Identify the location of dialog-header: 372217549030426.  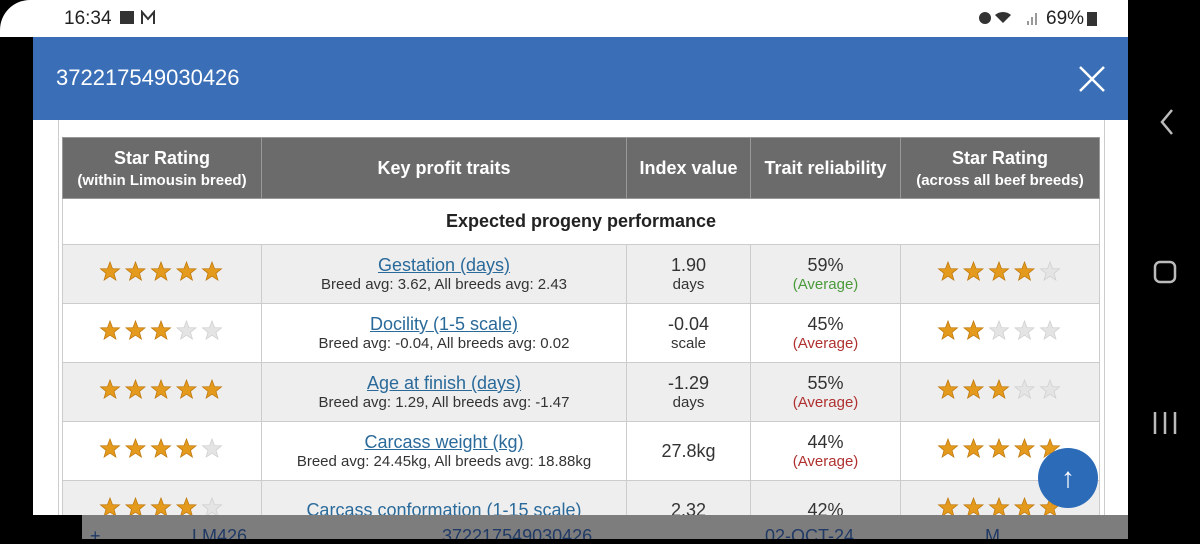
(580, 78).